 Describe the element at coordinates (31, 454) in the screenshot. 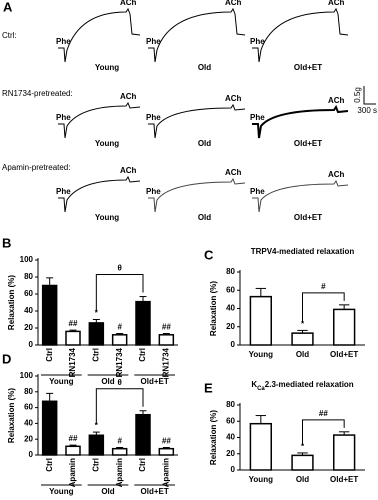

I see `y-tick-label: 0` at that location.